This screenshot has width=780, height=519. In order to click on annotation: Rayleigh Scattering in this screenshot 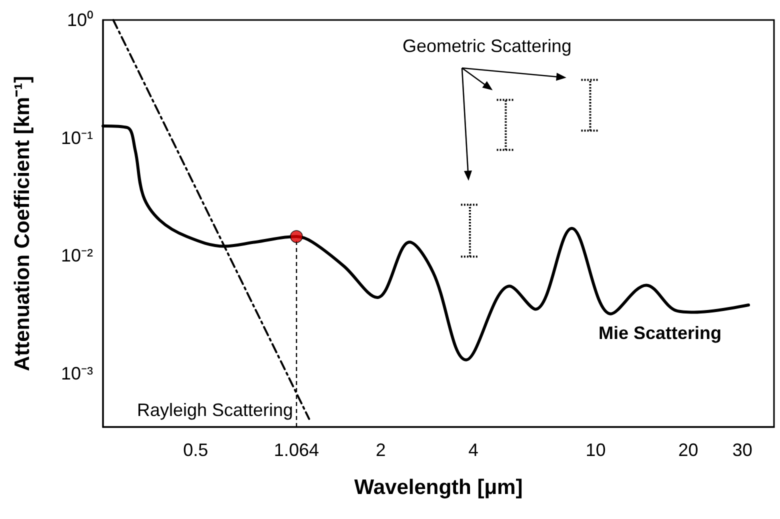, I will do `click(215, 410)`.